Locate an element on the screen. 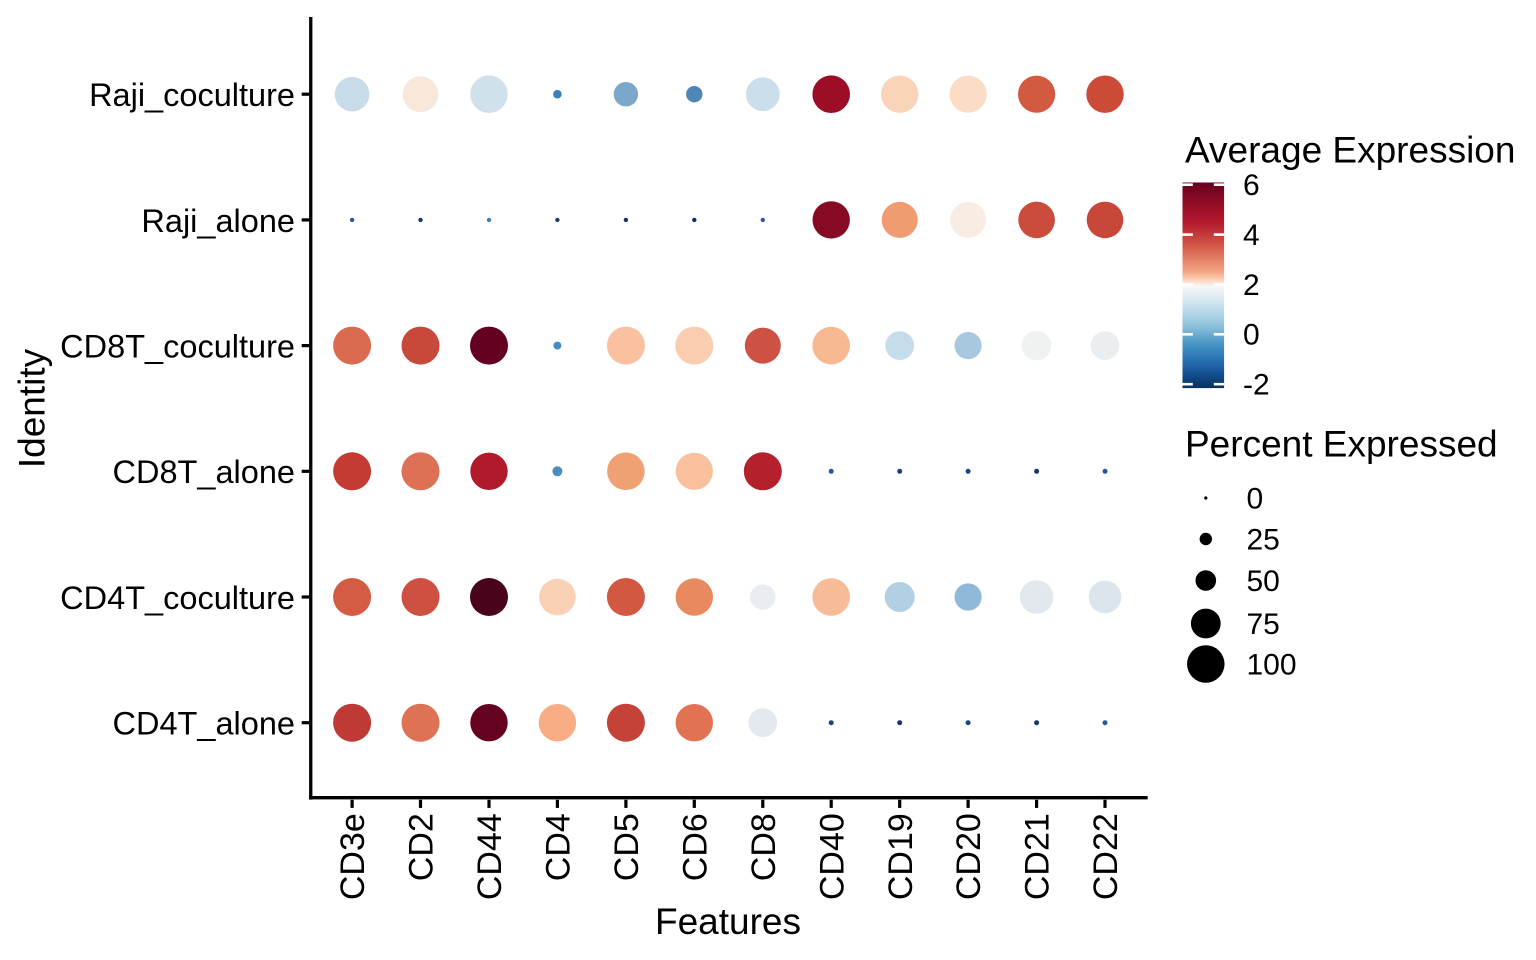  svg-text: CD5 is located at coordinates (627, 847).